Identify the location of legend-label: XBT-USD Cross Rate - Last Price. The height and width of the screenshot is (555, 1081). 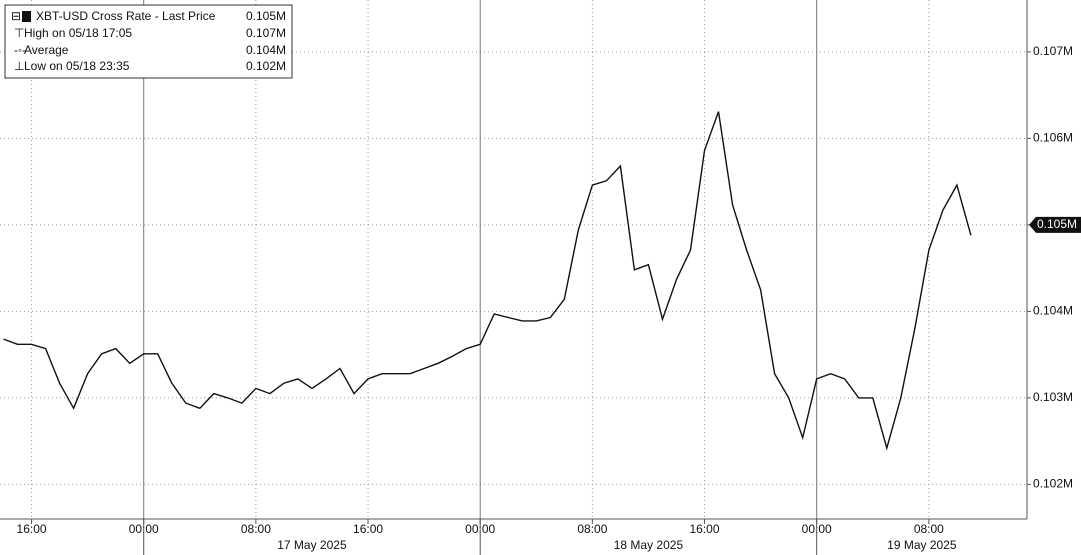
(126, 16).